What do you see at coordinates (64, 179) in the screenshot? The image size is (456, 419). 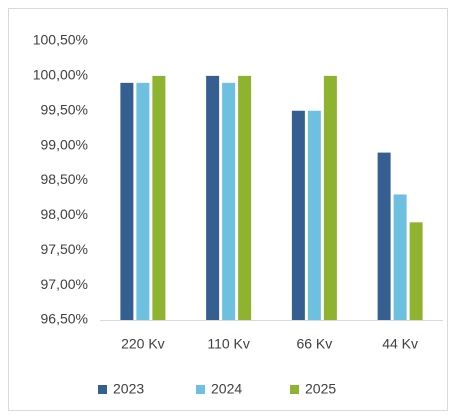 I see `y-tick-label: 98,50%` at bounding box center [64, 179].